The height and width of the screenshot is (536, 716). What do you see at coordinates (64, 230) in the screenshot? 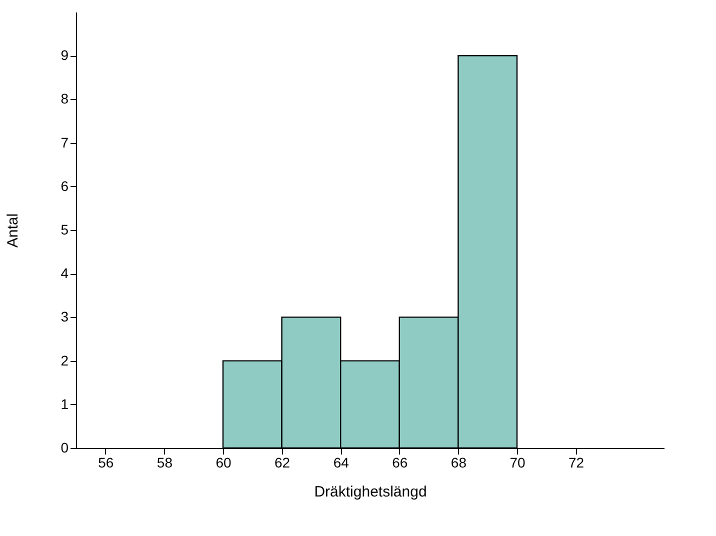
I see `y-tick-label: 5` at bounding box center [64, 230].